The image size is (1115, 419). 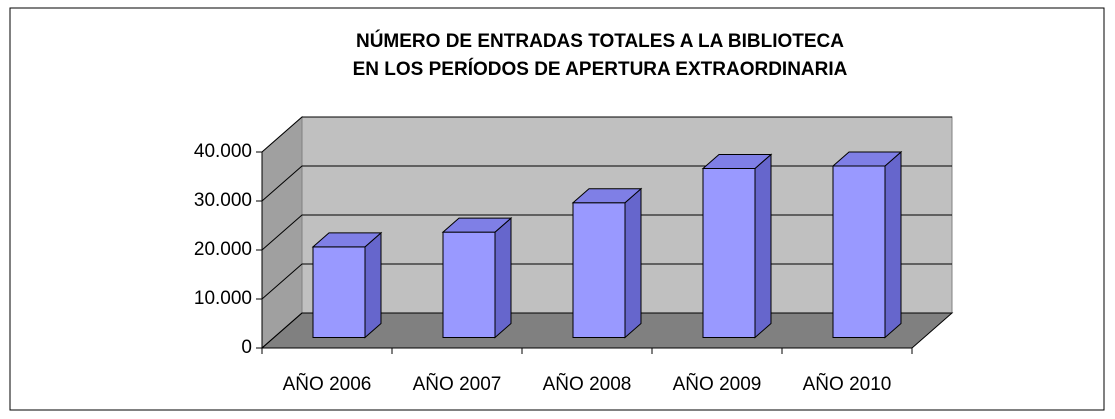 I want to click on x-tick-label: AÑO 2008, so click(x=587, y=384).